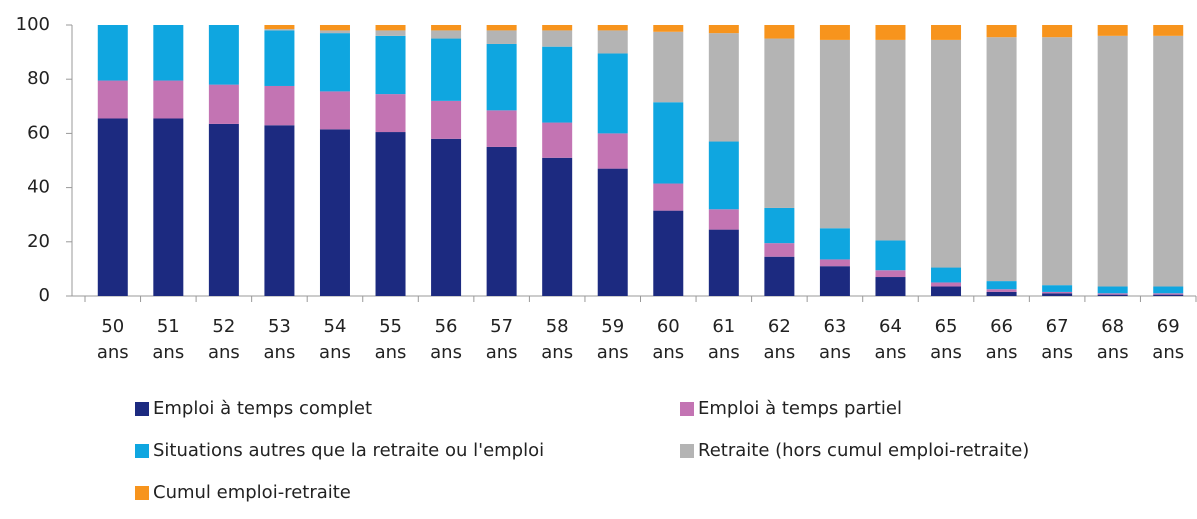 This screenshot has width=1197, height=519. Describe the element at coordinates (263, 408) in the screenshot. I see `legend-label: Emploi à temps complet` at that location.